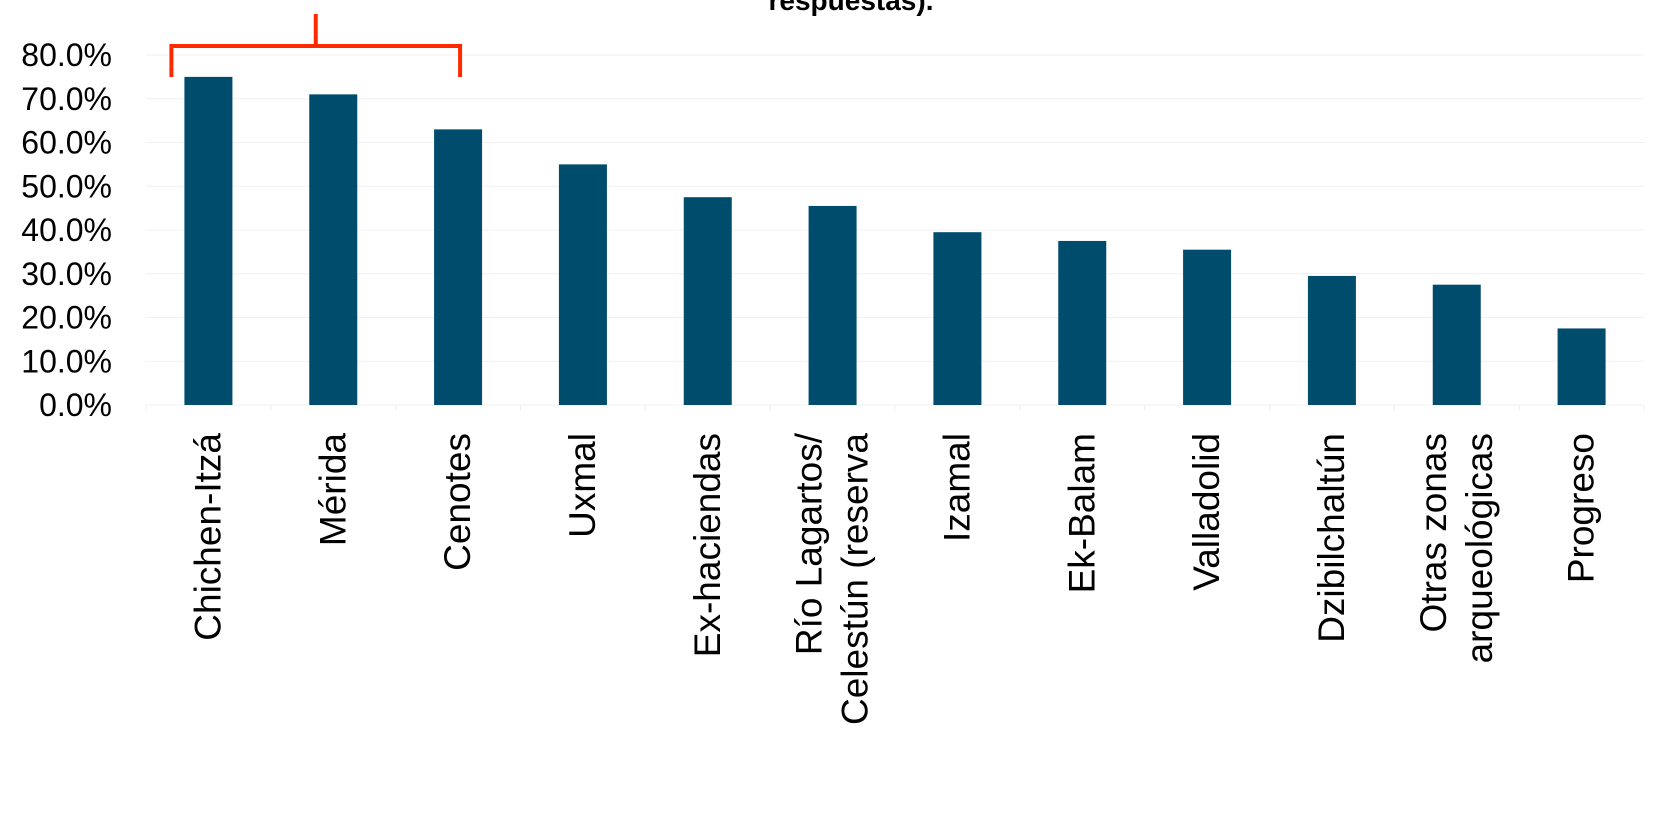 This screenshot has height=833, width=1654. Describe the element at coordinates (332, 490) in the screenshot. I see `x-category-label: Mérida` at that location.